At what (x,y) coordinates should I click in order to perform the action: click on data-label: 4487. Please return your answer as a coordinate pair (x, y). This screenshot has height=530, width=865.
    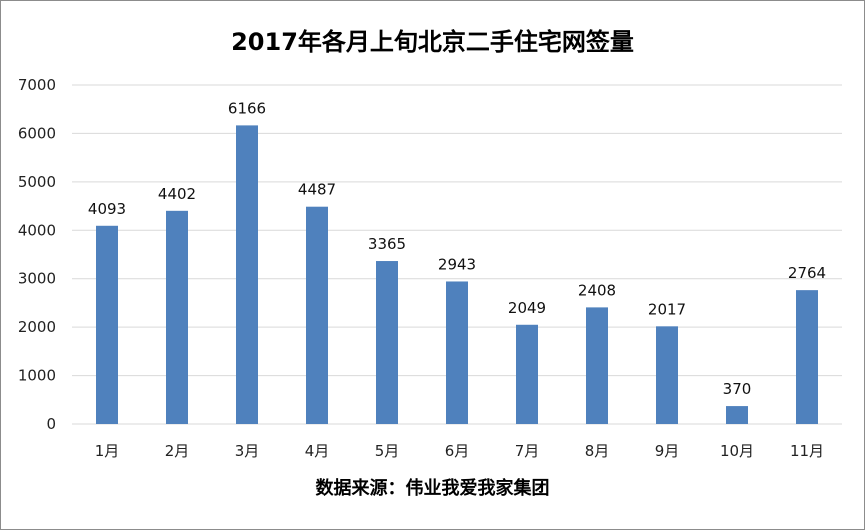
    Looking at the image, I should click on (317, 190).